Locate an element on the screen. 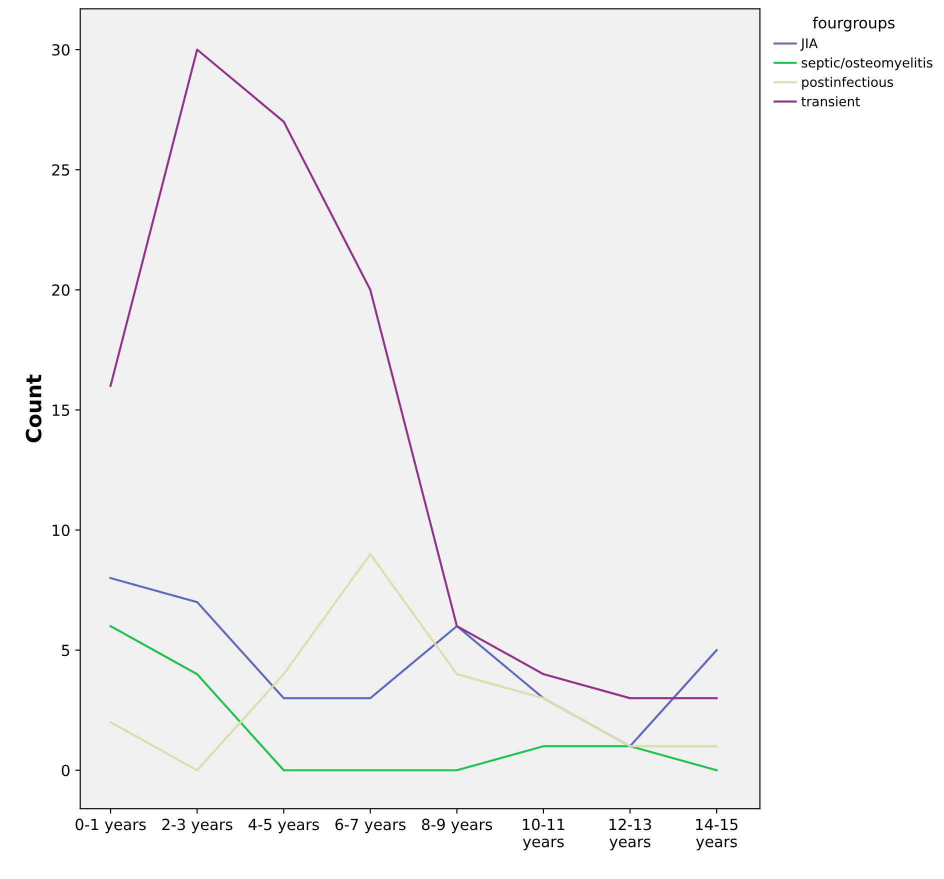 The image size is (944, 879). line-series is located at coordinates (414, 698).